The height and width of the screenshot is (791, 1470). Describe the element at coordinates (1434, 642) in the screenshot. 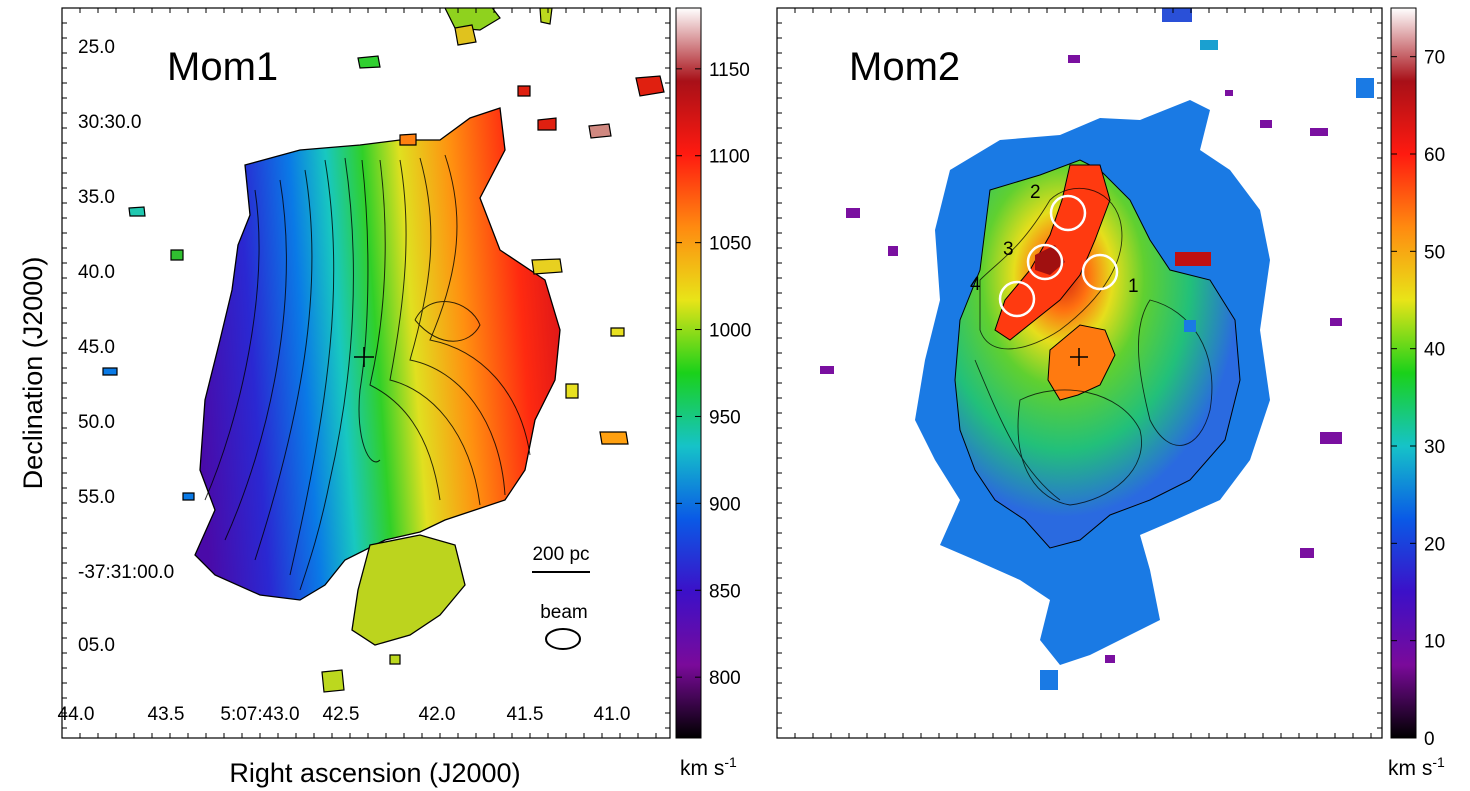

I see `colorbar-tick-label: 10` at that location.